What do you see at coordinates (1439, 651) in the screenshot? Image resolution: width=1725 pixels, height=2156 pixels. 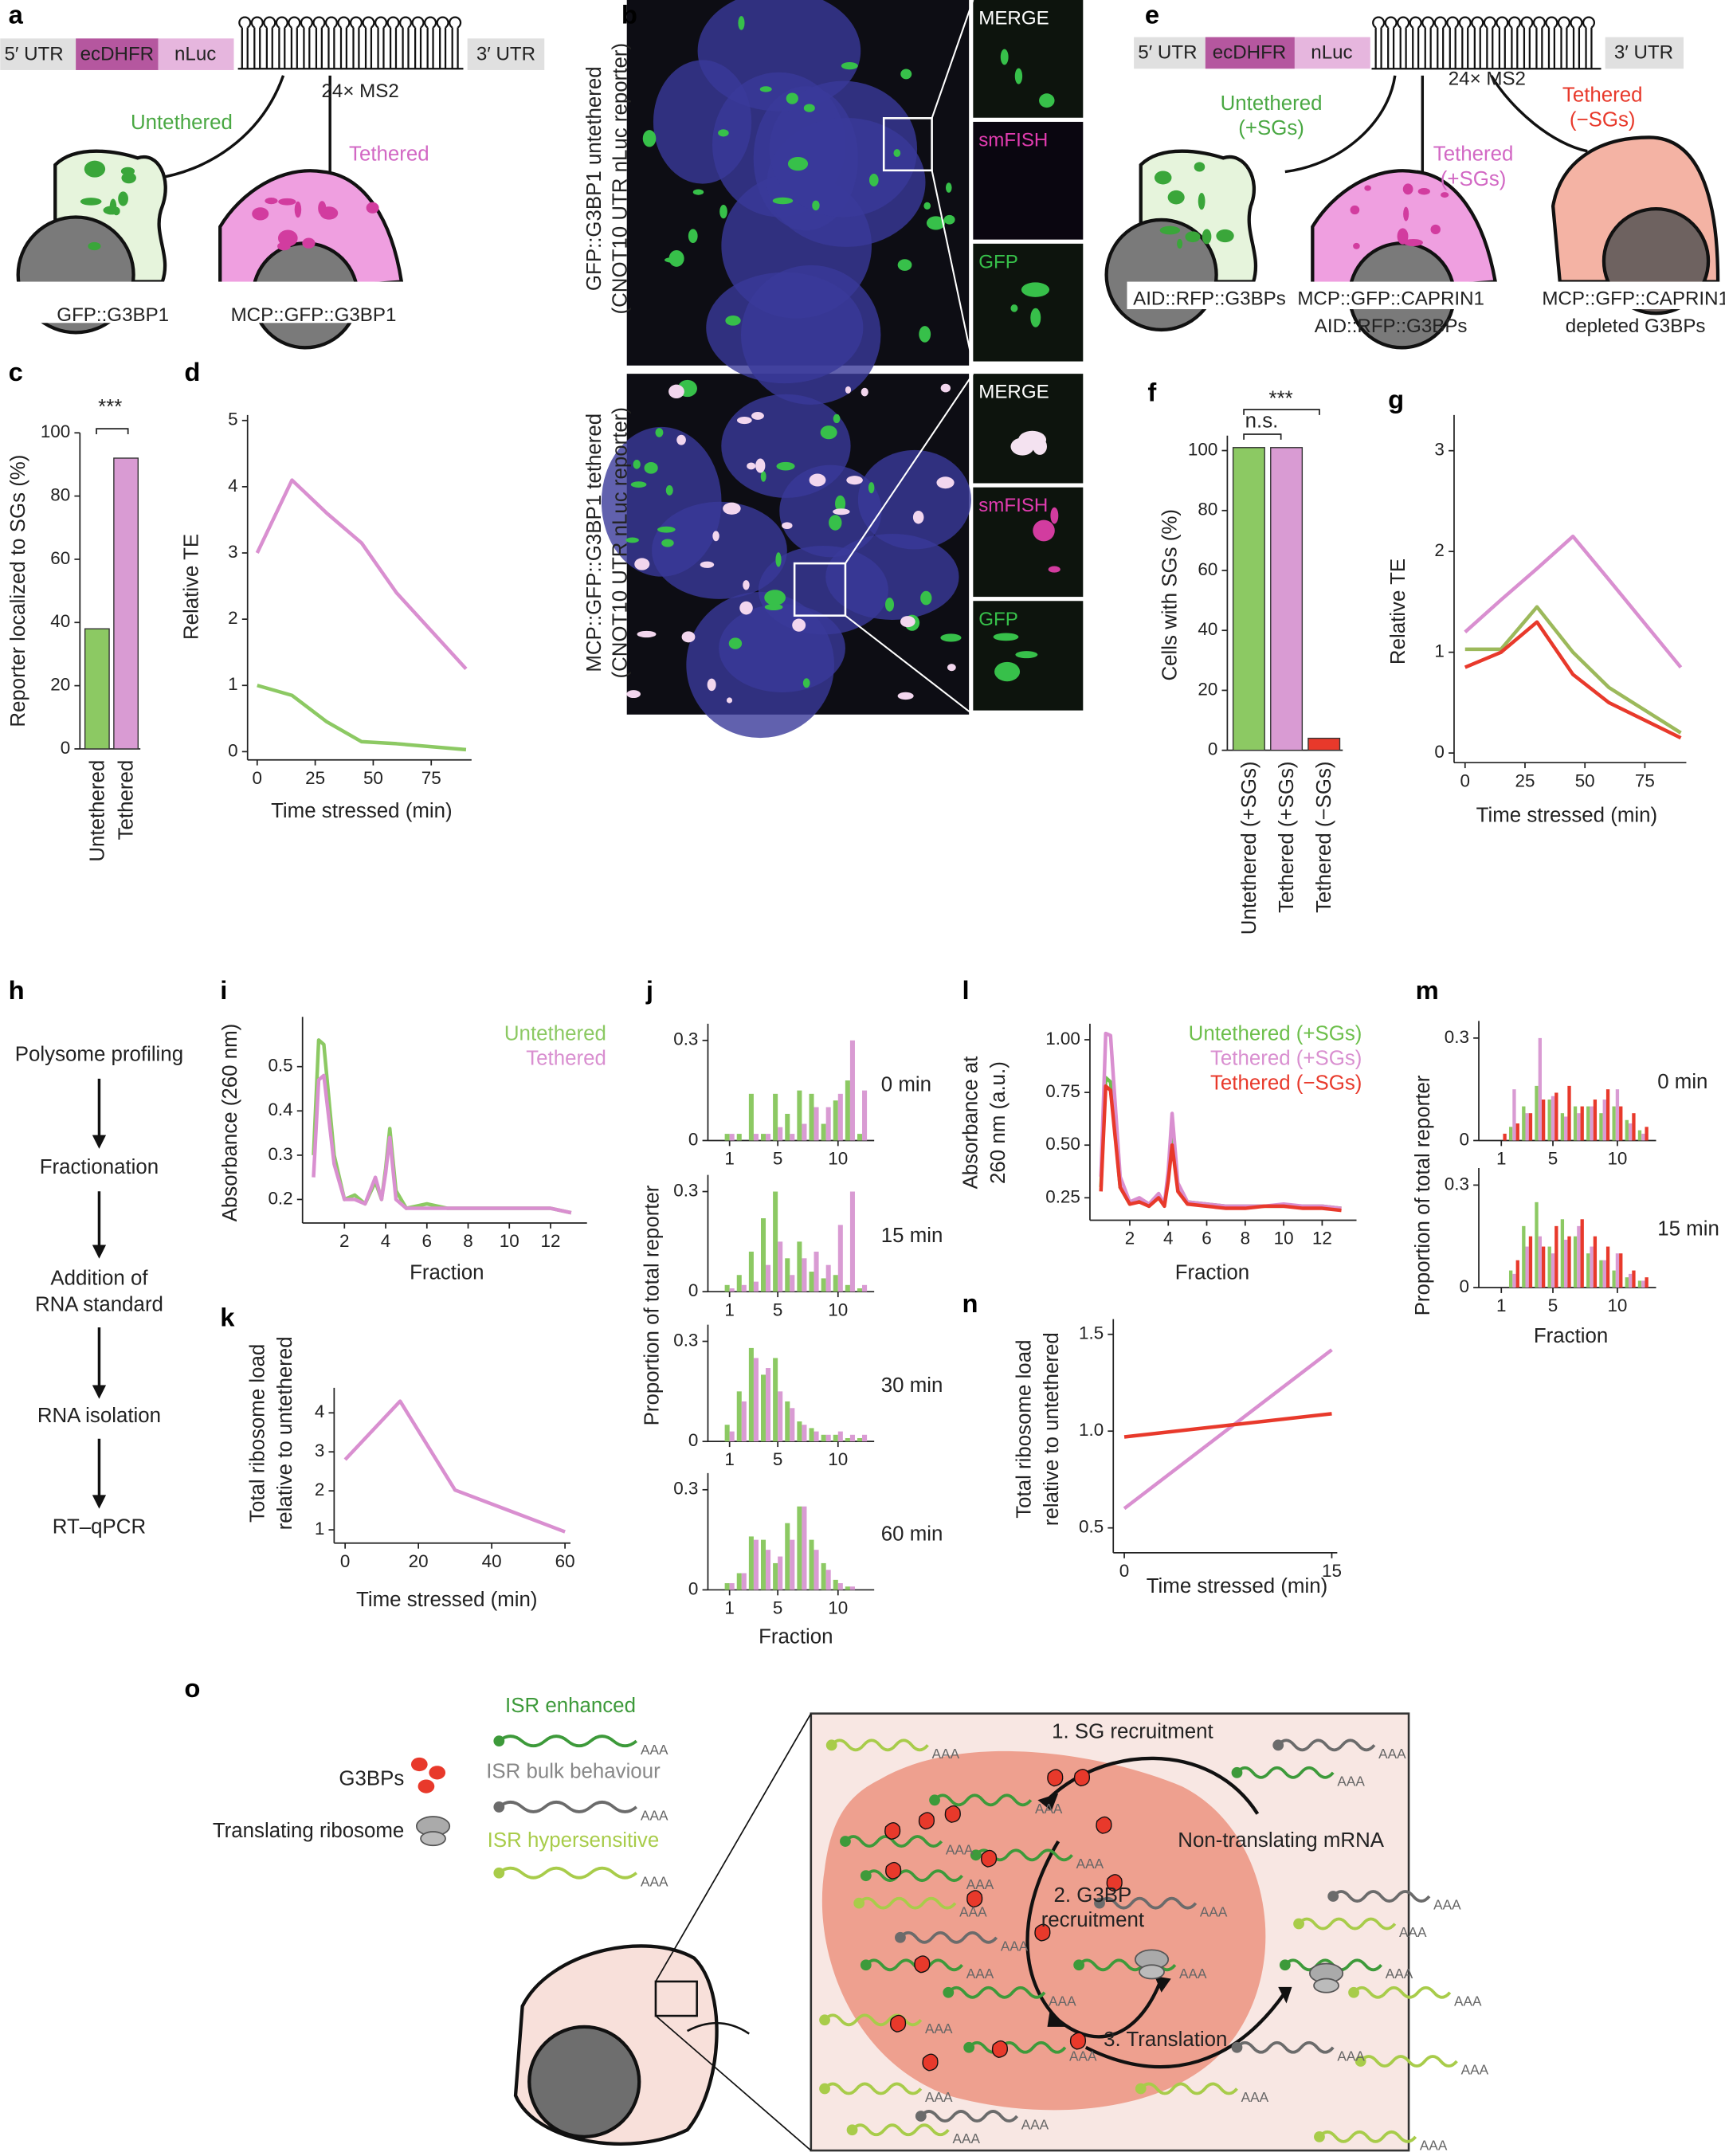 I see `y-tick-label: 1` at bounding box center [1439, 651].